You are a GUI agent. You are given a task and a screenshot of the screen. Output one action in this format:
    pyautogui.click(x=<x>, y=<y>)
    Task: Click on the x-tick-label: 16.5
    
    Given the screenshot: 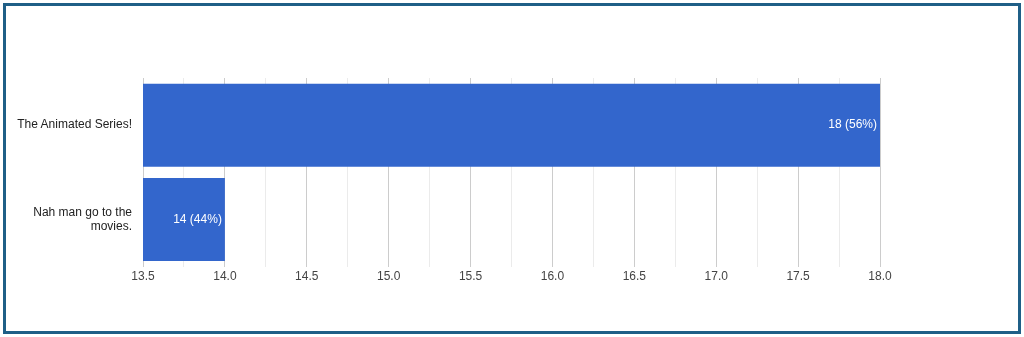 What is the action you would take?
    pyautogui.click(x=634, y=276)
    